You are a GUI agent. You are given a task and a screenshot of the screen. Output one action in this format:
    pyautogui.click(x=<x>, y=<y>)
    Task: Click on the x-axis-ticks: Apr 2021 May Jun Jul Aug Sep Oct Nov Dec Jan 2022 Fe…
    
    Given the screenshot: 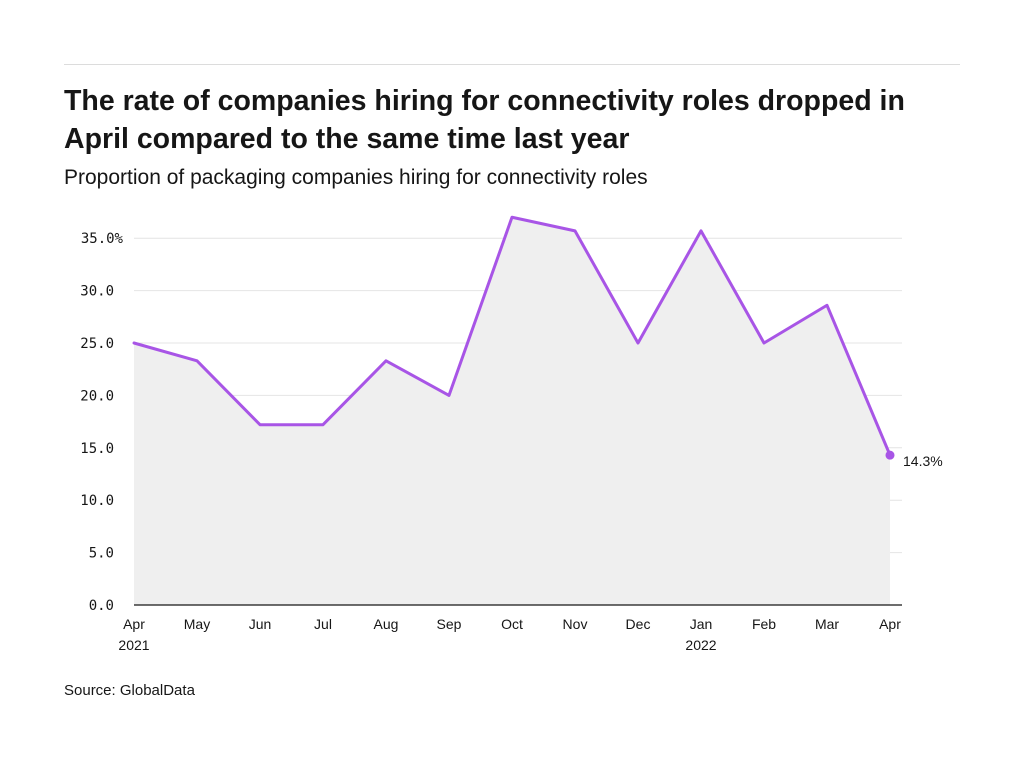 What is the action you would take?
    pyautogui.click(x=509, y=634)
    